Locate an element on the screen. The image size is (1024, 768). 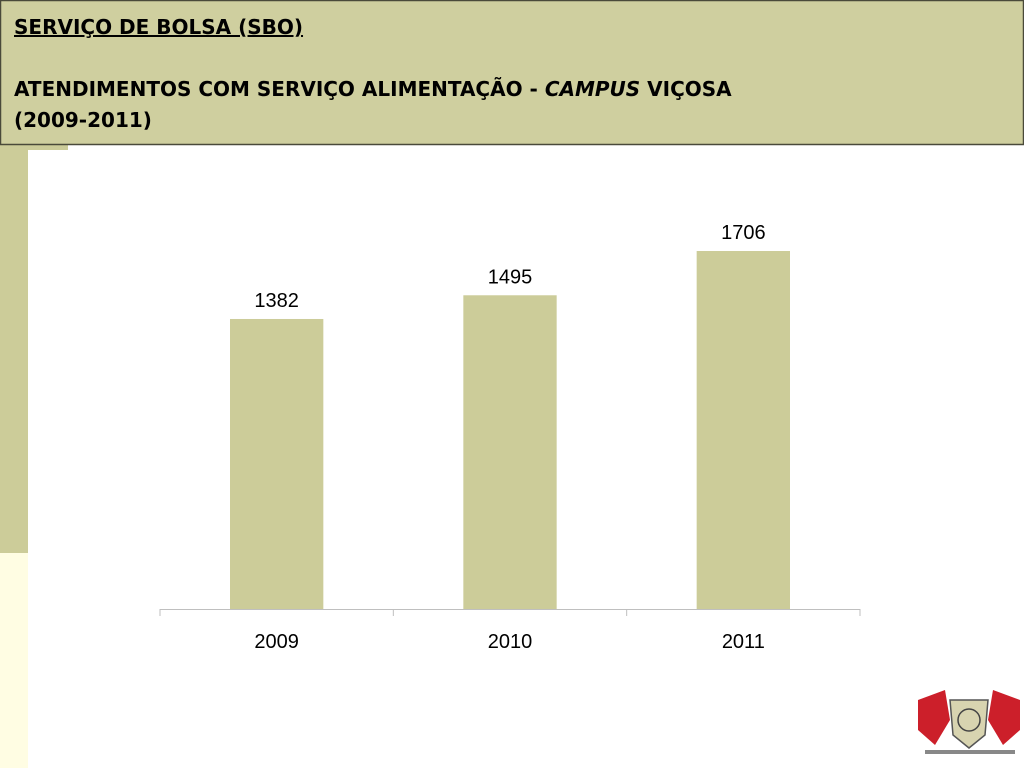
x-tick-label: 2011 is located at coordinates (743, 642).